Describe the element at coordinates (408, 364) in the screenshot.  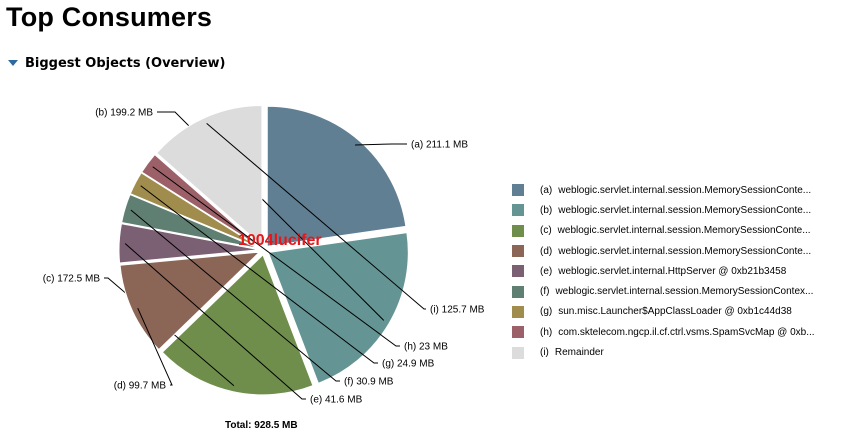
I see `slice-label-g: (g) 24.9 MB` at that location.